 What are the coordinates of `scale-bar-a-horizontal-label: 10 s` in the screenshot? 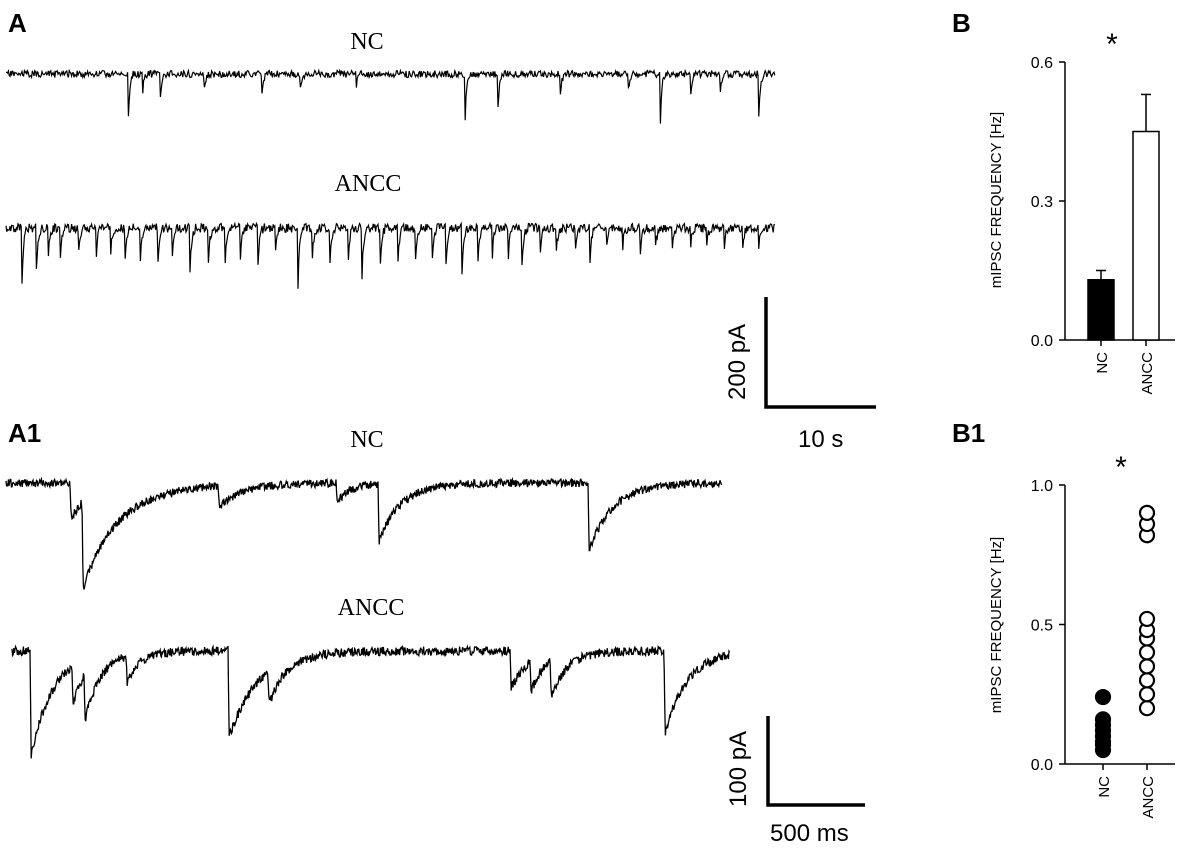 It's located at (821, 439).